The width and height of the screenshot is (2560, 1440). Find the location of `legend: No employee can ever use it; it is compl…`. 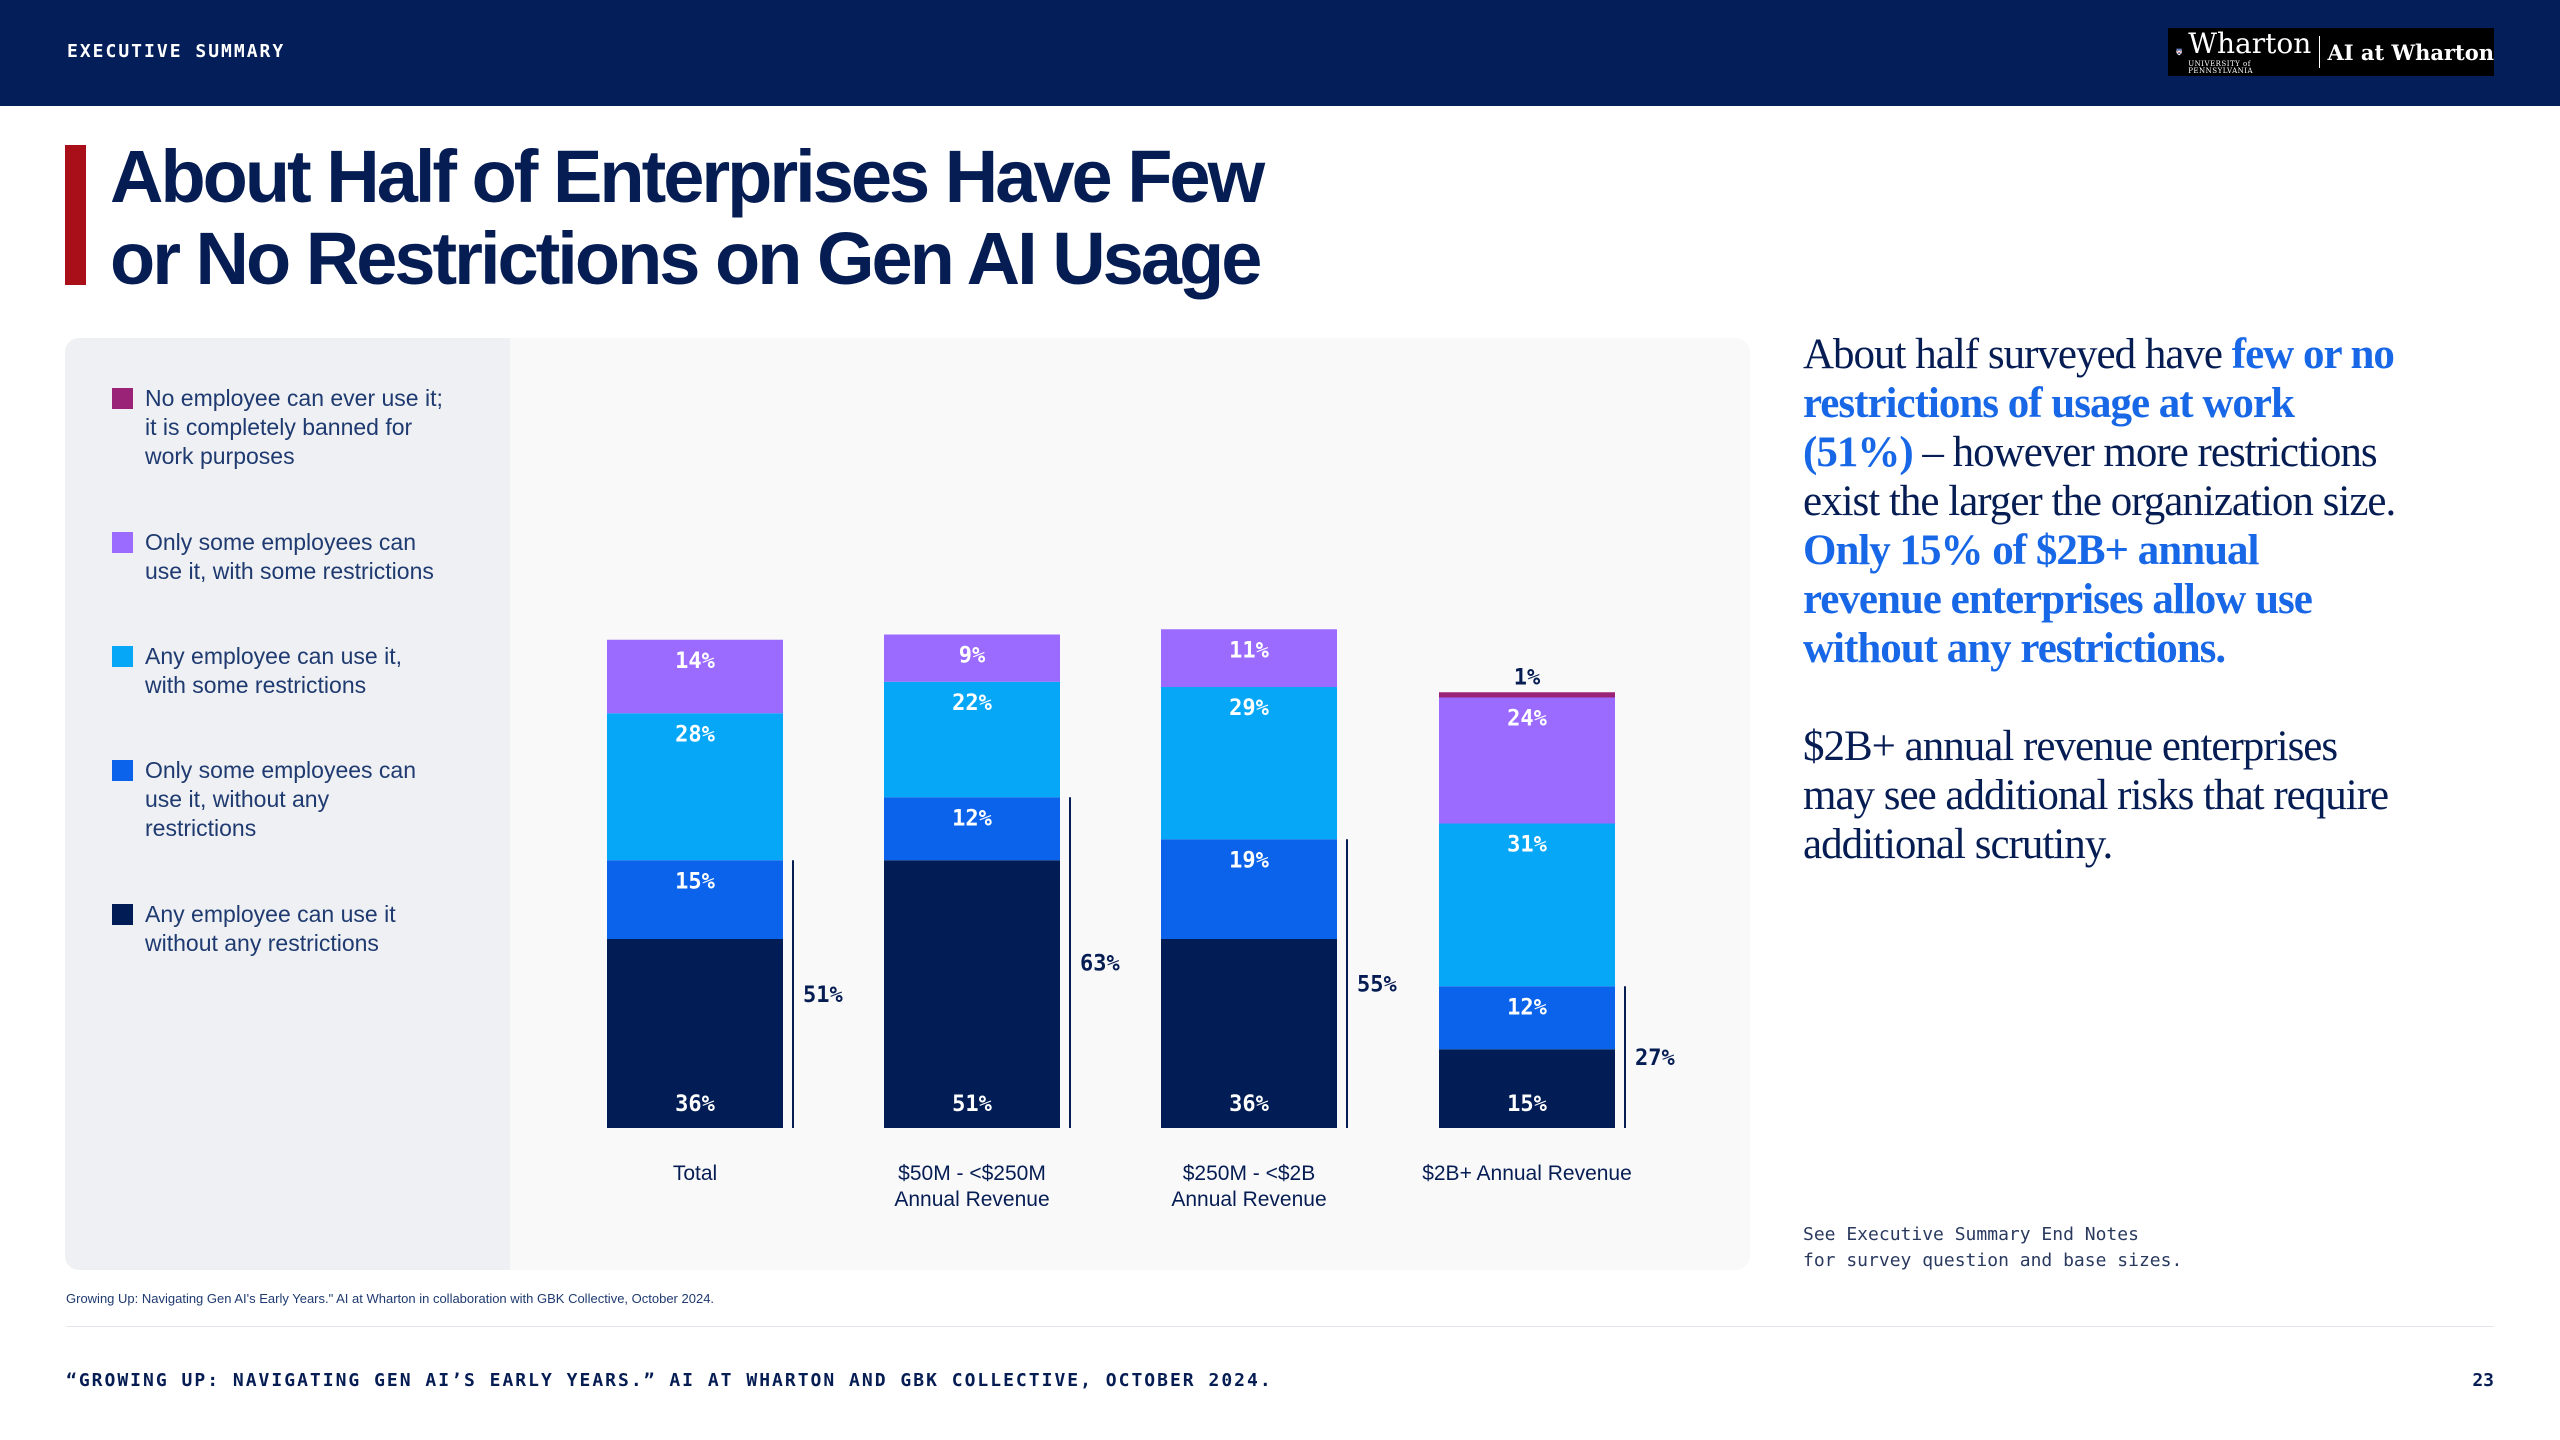

legend: No employee can ever use it; it is compl… is located at coordinates (287, 804).